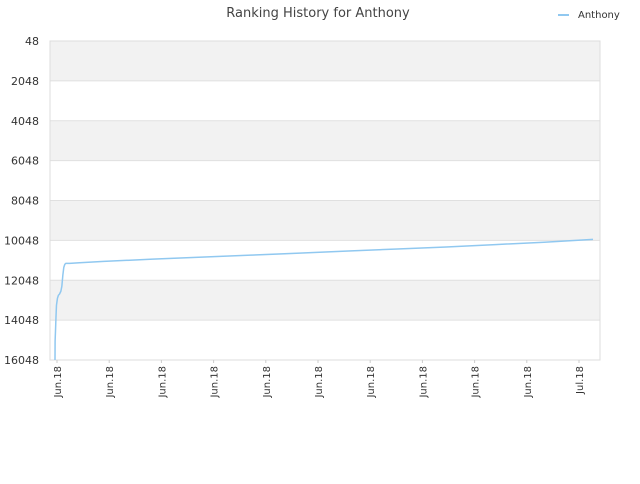  I want to click on y-tick-label: 4048, so click(25, 121).